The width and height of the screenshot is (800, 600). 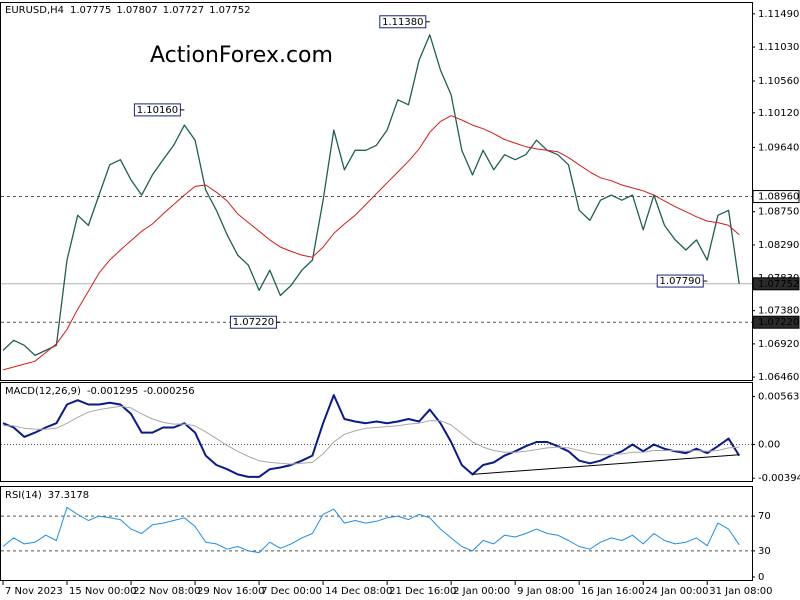 What do you see at coordinates (676, 591) in the screenshot?
I see `x-tick-label: 24 Jan 00:00` at bounding box center [676, 591].